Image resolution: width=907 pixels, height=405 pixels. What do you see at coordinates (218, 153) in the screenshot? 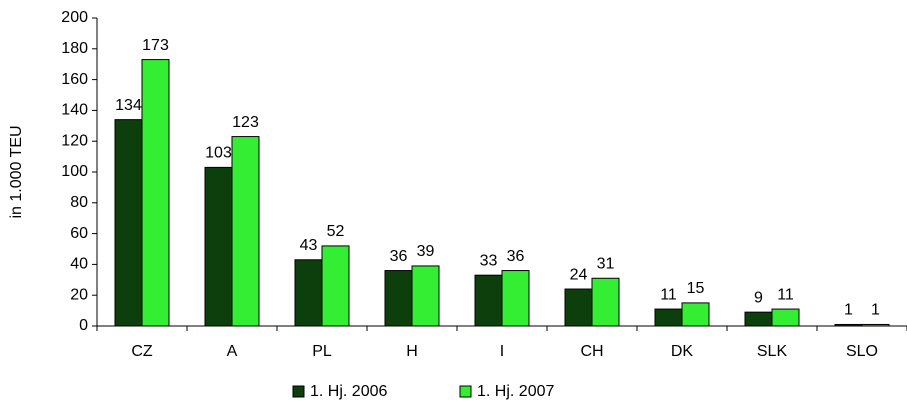
I see `value-label: 103` at bounding box center [218, 153].